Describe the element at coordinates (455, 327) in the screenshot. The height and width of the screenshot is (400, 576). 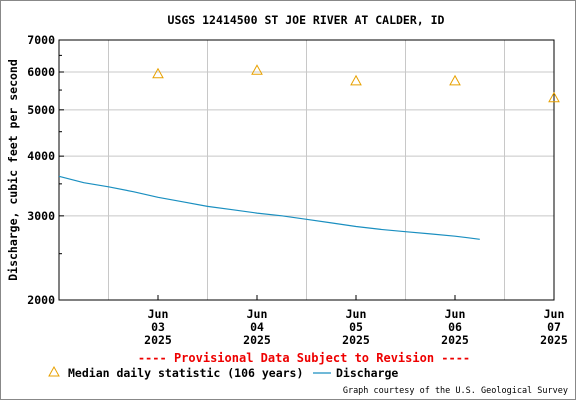
I see `x-tick-day: 06` at that location.